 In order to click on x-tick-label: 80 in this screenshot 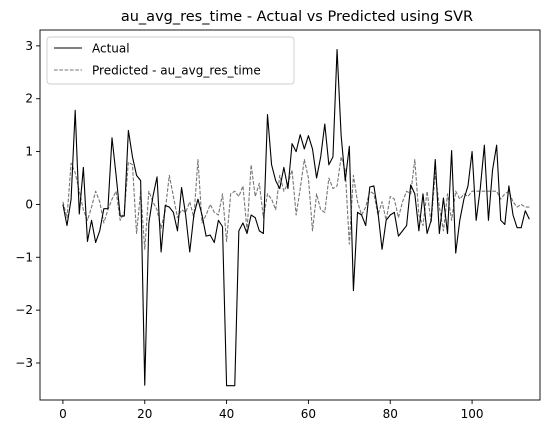, I will do `click(390, 414)`.